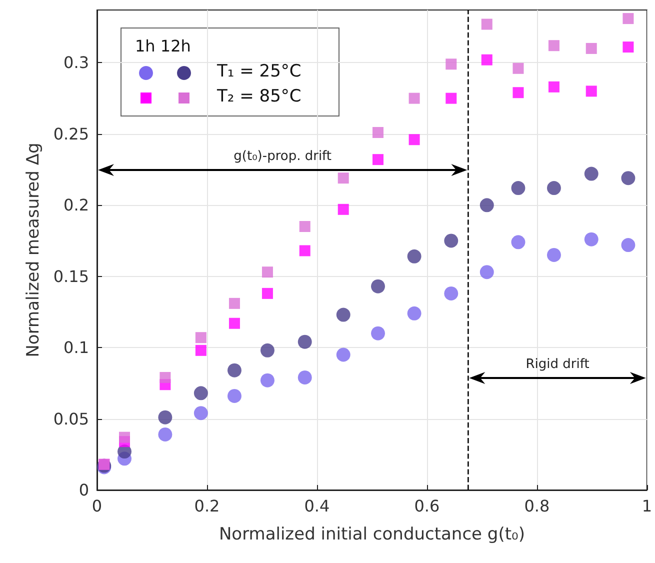 Image resolution: width=655 pixels, height=563 pixels. I want to click on x-tick-label: 0, so click(97, 506).